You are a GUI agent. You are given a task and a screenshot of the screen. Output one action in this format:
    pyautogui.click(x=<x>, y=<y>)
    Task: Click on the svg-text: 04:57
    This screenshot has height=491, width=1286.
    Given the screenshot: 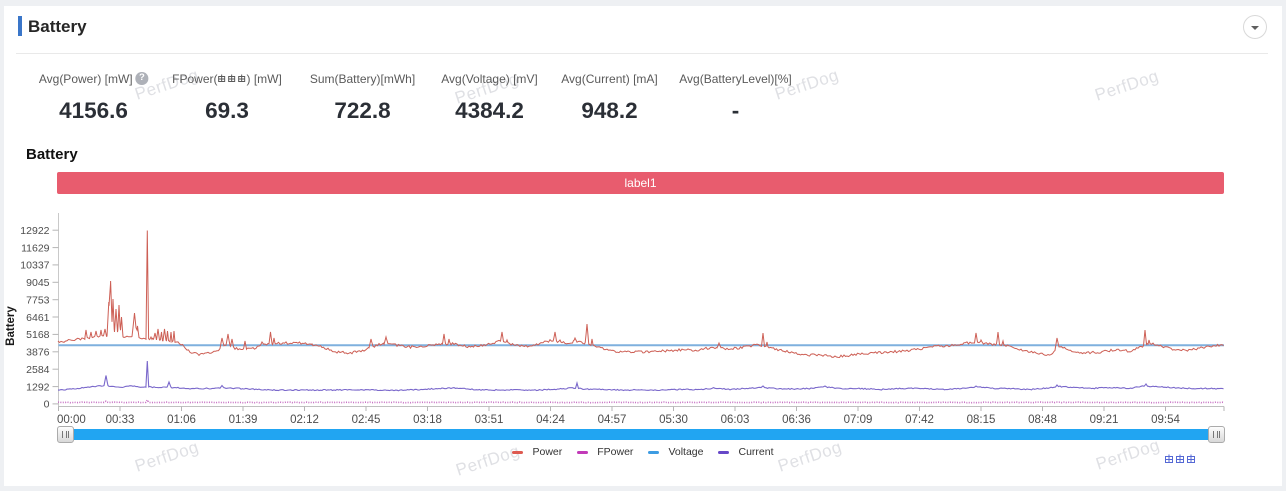 What is the action you would take?
    pyautogui.click(x=612, y=420)
    